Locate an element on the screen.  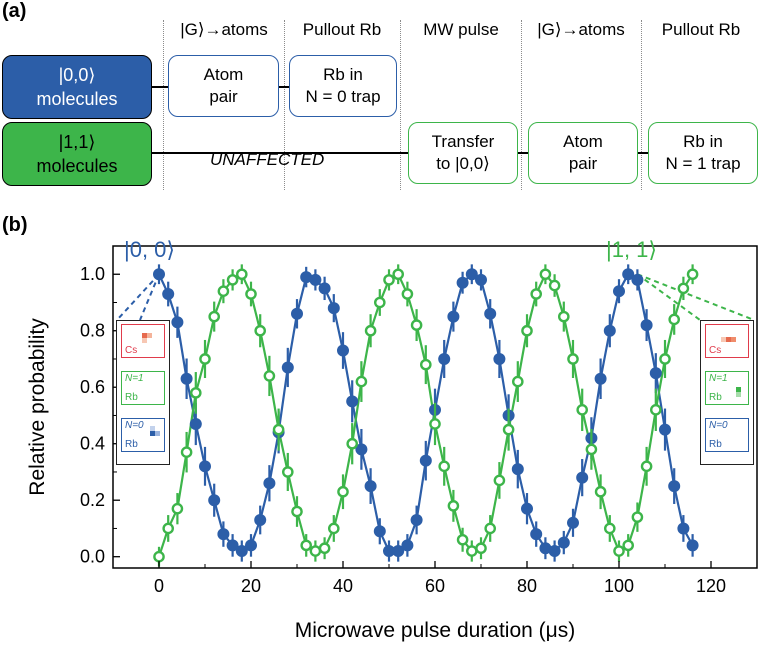
x-tick-label: 80 is located at coordinates (527, 586).